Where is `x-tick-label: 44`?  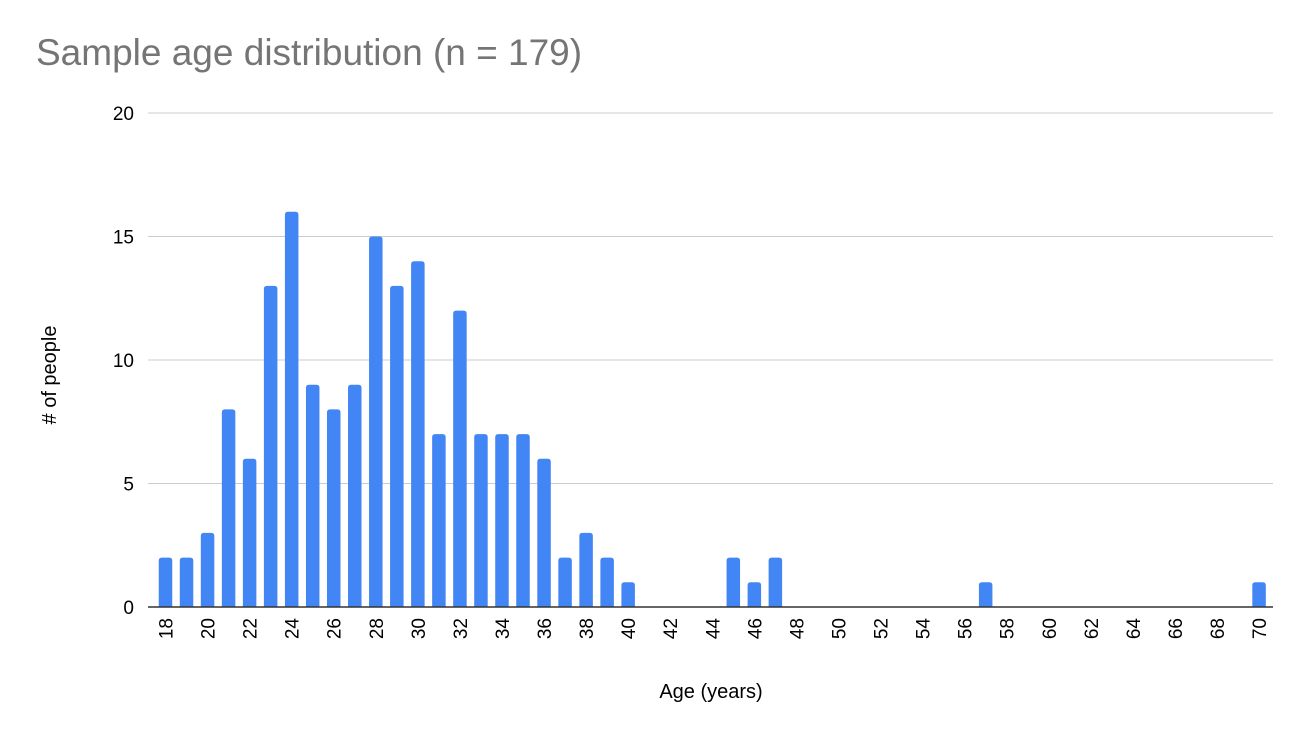 x-tick-label: 44 is located at coordinates (713, 629).